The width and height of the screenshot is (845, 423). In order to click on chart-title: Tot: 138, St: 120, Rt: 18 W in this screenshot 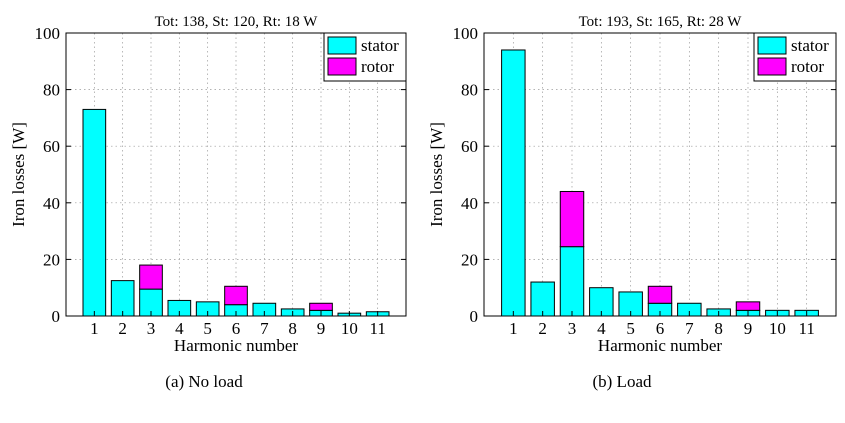, I will do `click(237, 22)`.